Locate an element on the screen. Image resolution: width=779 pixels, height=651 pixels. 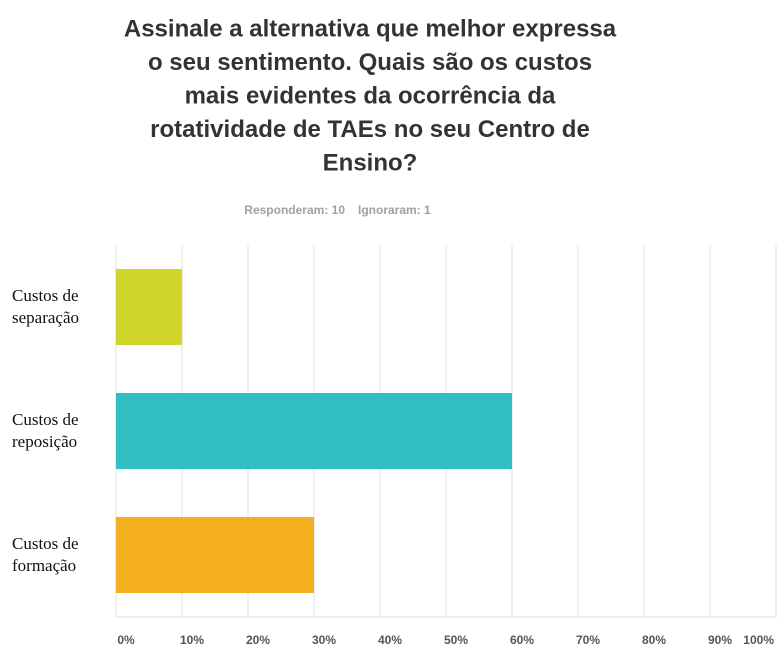
x-tick-label: 40% is located at coordinates (390, 640).